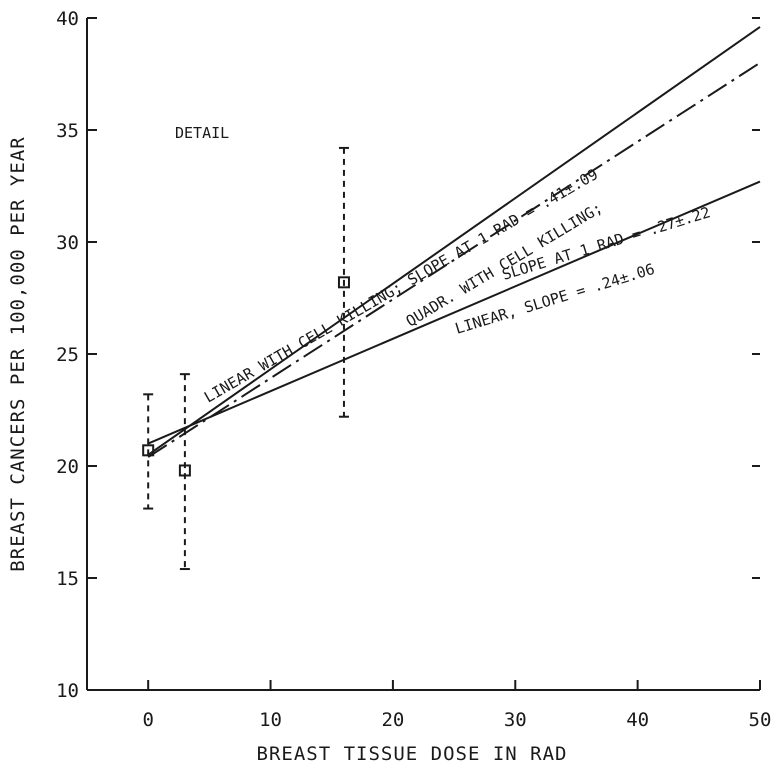 Image resolution: width=781 pixels, height=774 pixels. What do you see at coordinates (67, 579) in the screenshot?
I see `y-tick-label: 15` at bounding box center [67, 579].